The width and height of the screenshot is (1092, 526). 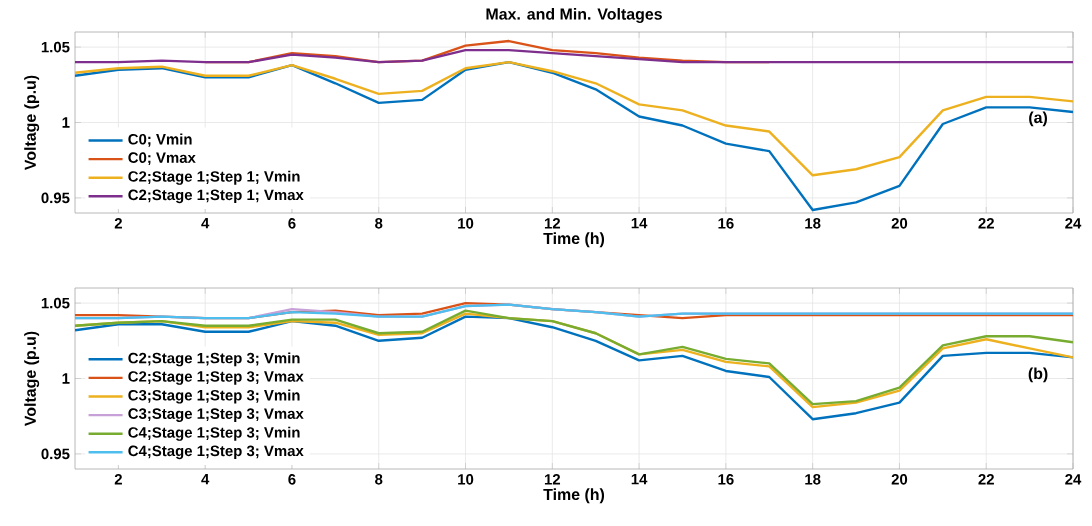 What do you see at coordinates (574, 15) in the screenshot?
I see `chart-title: Max. and Min. Voltages` at bounding box center [574, 15].